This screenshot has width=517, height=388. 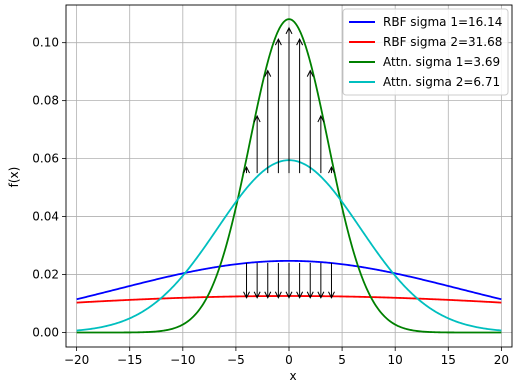 I want to click on x-tick-label: −15, so click(x=129, y=360).